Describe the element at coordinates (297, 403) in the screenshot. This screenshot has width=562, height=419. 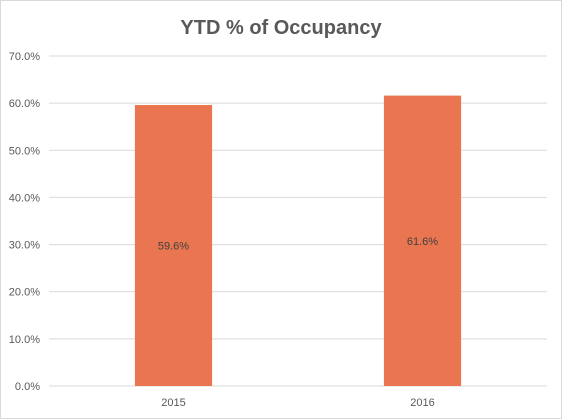
I see `x-axis: 2015 2016` at that location.